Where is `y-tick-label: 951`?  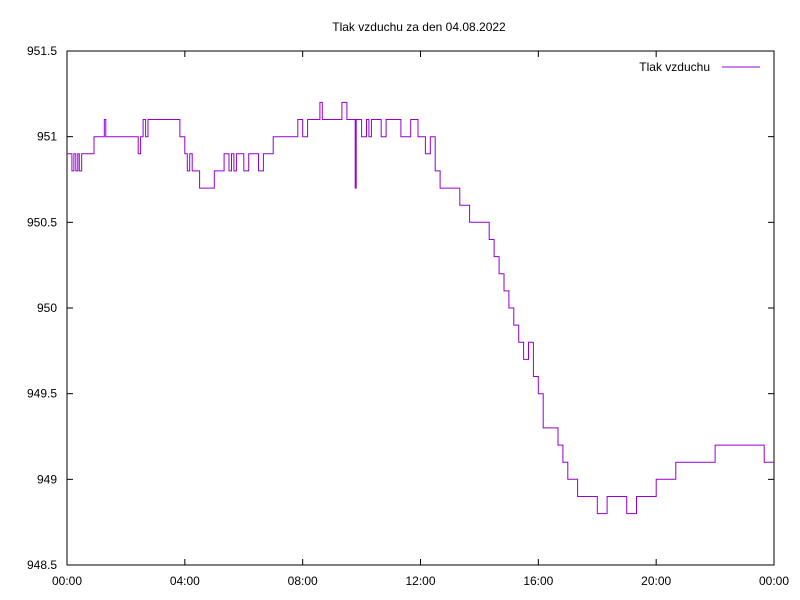 y-tick-label: 951 is located at coordinates (47, 137).